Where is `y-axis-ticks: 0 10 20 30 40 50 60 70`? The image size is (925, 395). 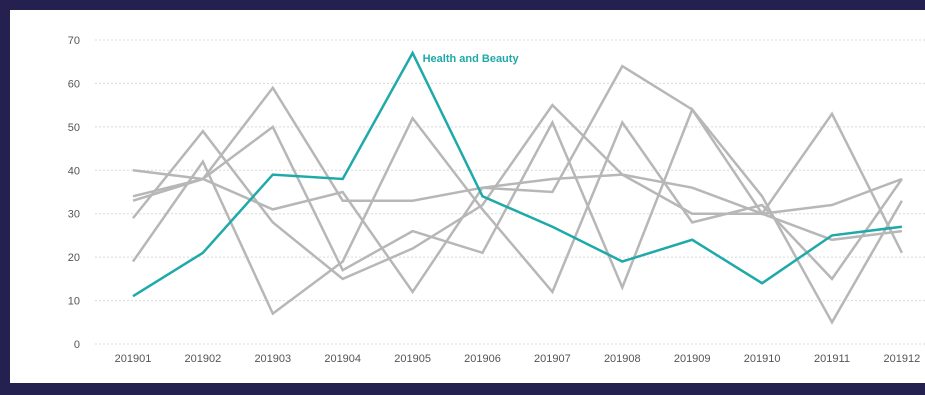 y-axis-ticks: 0 10 20 30 40 50 60 70 is located at coordinates (74, 193).